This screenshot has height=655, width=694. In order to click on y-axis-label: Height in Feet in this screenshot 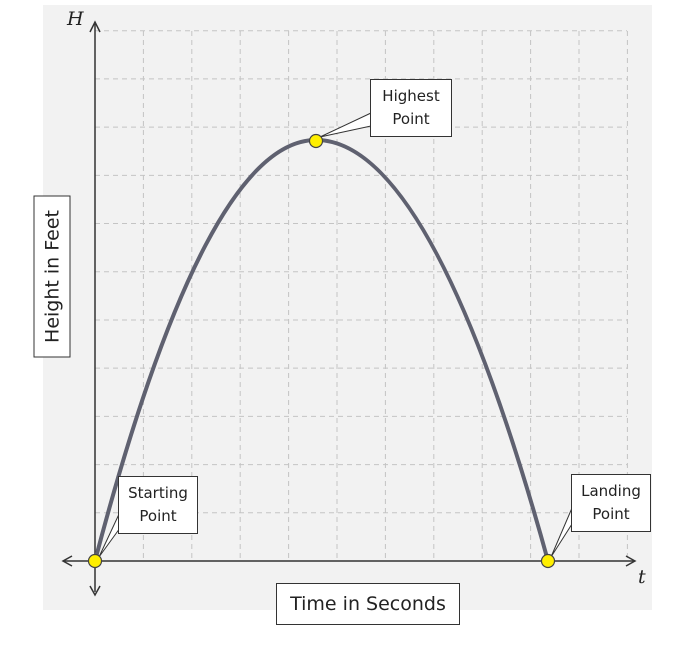, I will do `click(52, 276)`.